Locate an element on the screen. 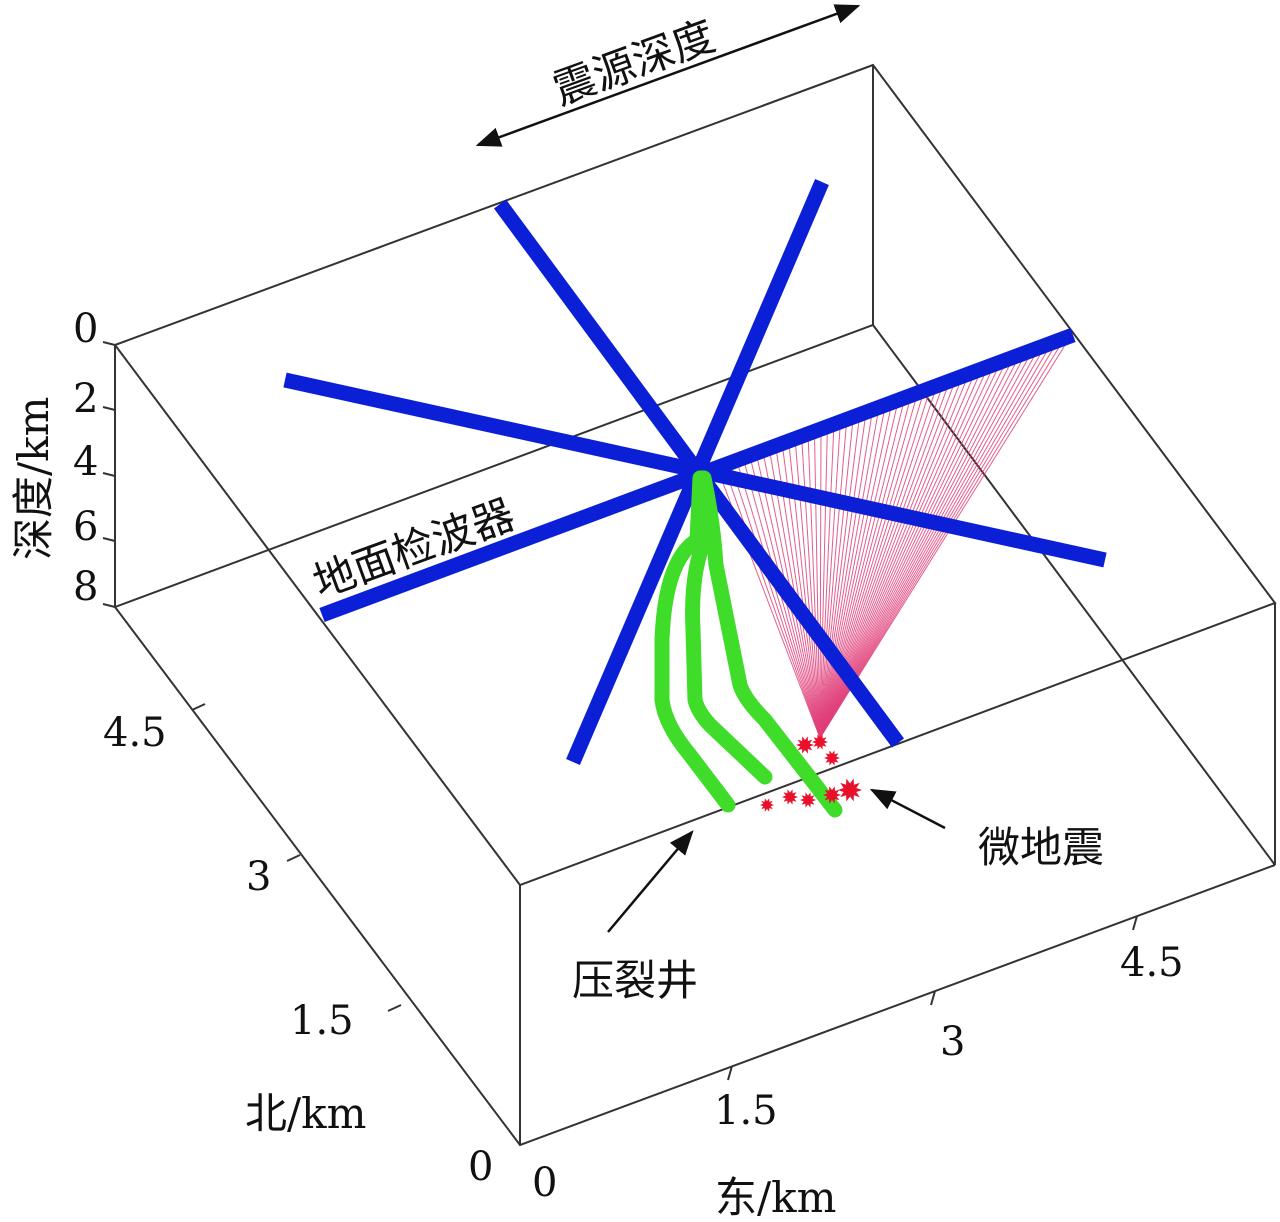  depth-tick-0: 0 is located at coordinates (85, 329).